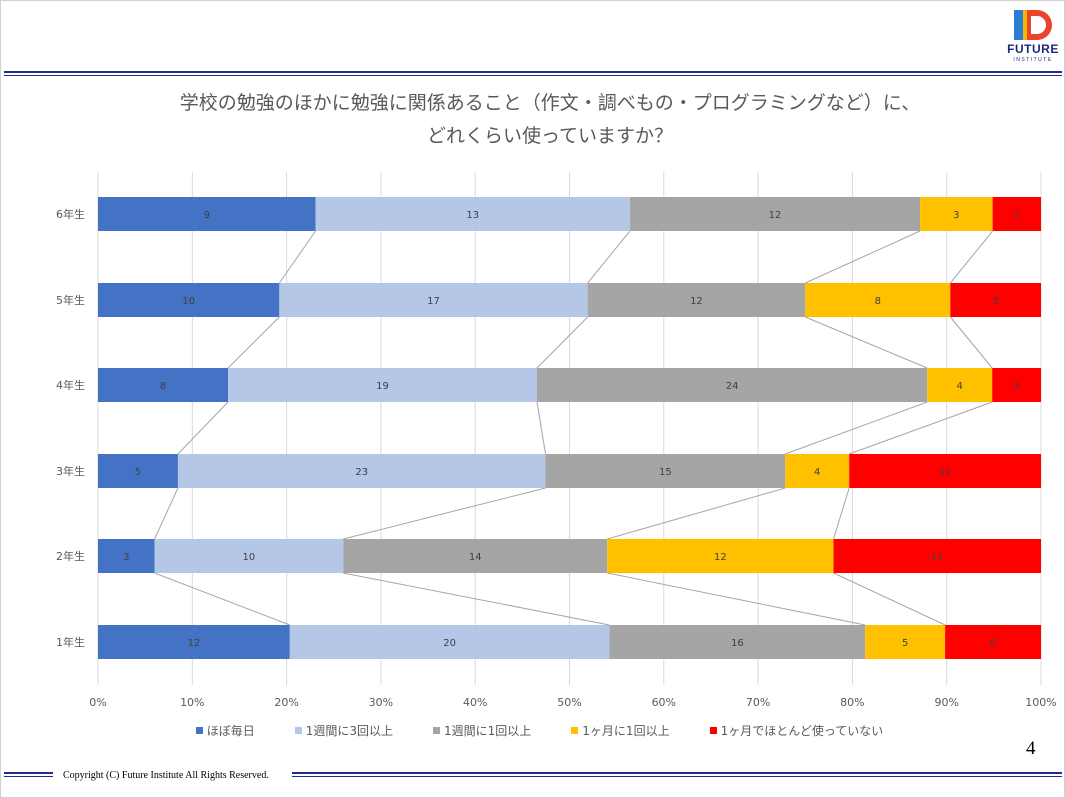  I want to click on x-tick-label: 50%, so click(569, 702).